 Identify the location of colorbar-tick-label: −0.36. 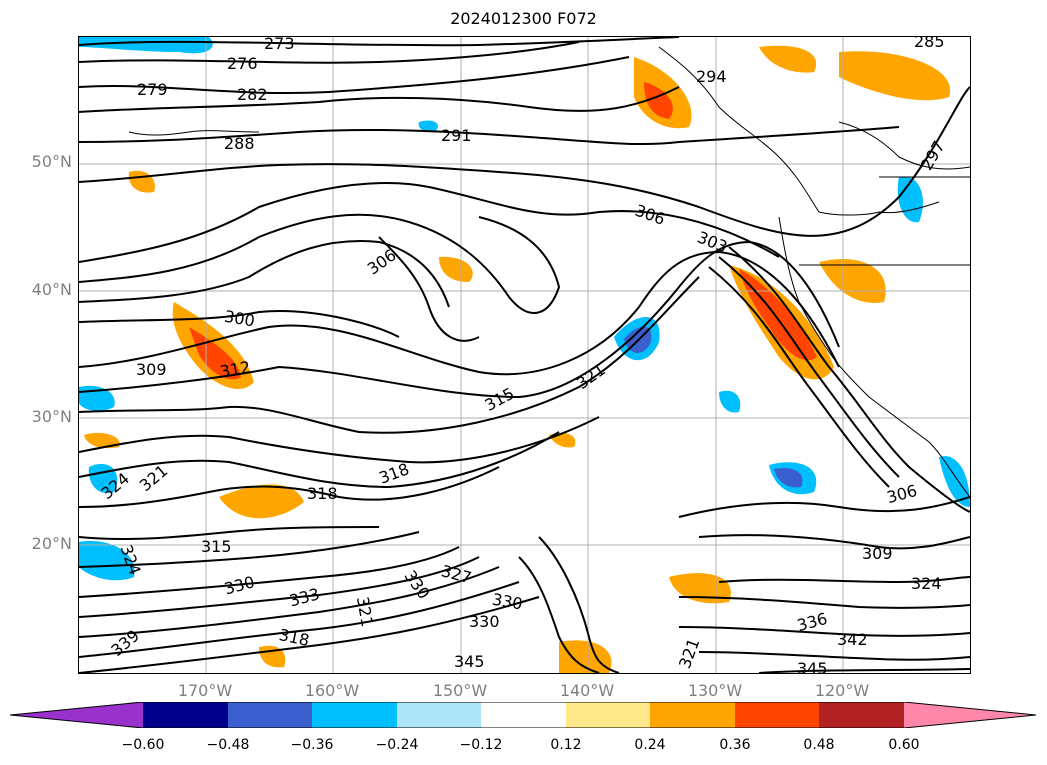
(312, 745).